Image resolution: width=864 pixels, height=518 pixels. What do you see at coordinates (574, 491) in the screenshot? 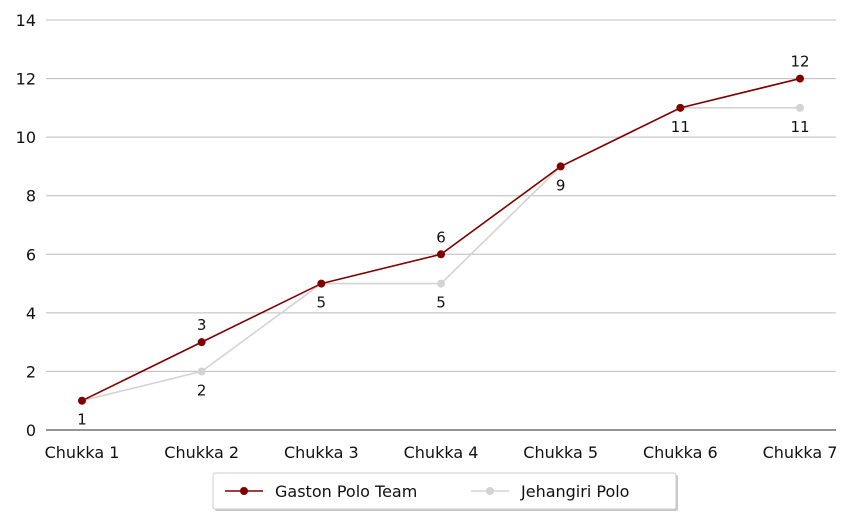
I see `legend-label: Jehangiri Polo` at bounding box center [574, 491].